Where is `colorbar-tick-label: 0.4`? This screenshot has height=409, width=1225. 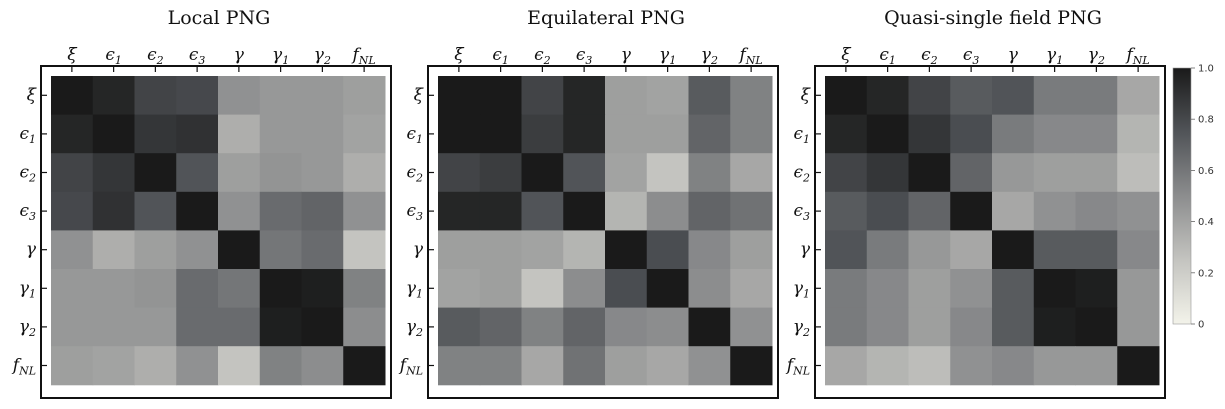
colorbar-tick-label: 0.4 is located at coordinates (1206, 222).